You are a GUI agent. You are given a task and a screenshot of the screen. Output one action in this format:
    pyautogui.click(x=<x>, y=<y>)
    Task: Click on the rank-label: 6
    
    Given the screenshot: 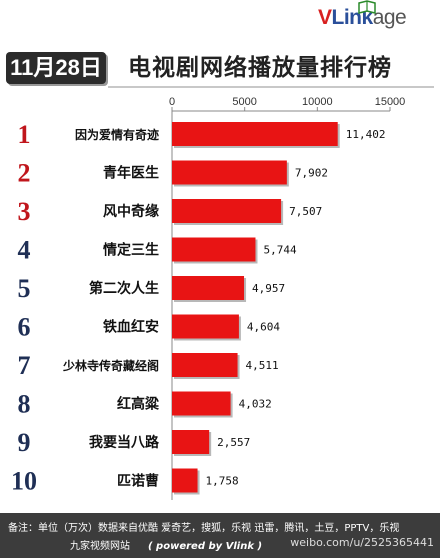 What is the action you would take?
    pyautogui.click(x=24, y=327)
    